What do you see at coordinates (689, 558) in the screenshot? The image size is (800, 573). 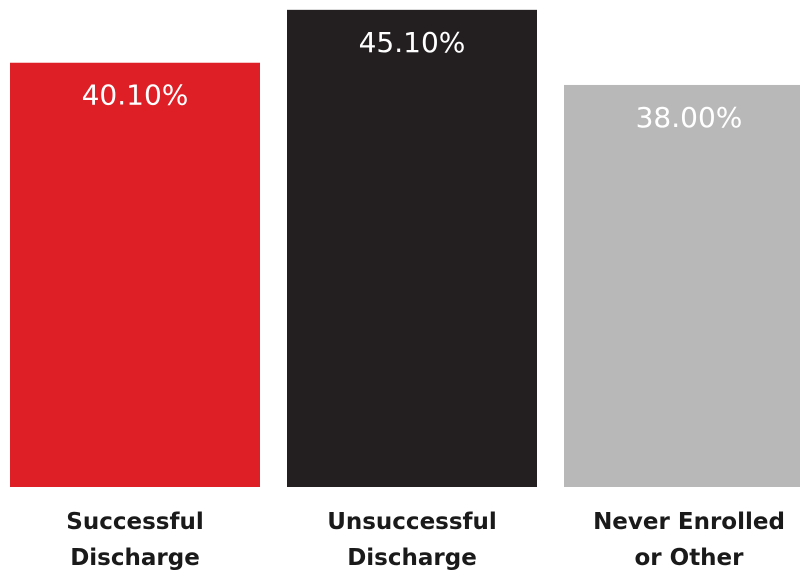 I see `category-label-3-line-2: or Other` at bounding box center [689, 558].